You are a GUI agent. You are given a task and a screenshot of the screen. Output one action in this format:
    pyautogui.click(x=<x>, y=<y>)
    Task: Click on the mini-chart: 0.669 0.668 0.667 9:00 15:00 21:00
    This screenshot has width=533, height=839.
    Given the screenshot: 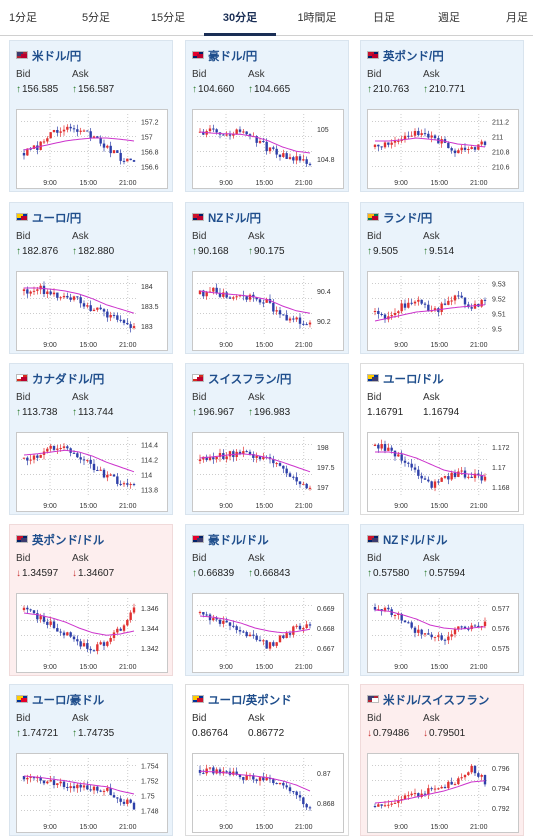 What is the action you would take?
    pyautogui.click(x=268, y=633)
    